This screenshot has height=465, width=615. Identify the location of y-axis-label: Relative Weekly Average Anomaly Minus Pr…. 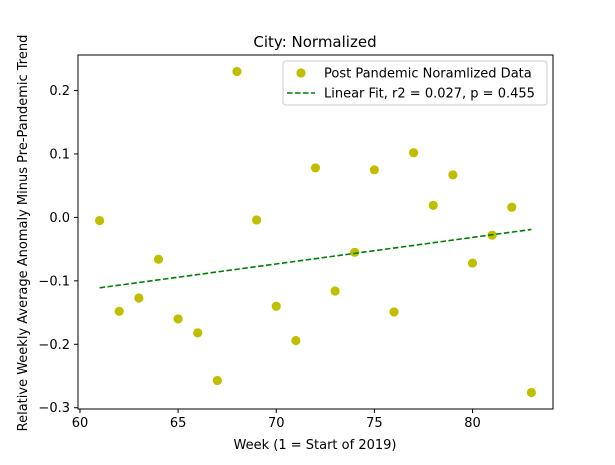
(23, 233).